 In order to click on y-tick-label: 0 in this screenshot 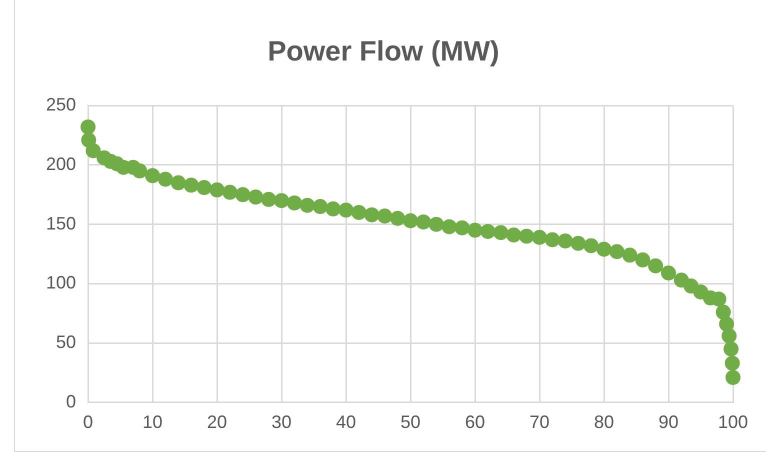, I will do `click(71, 401)`.